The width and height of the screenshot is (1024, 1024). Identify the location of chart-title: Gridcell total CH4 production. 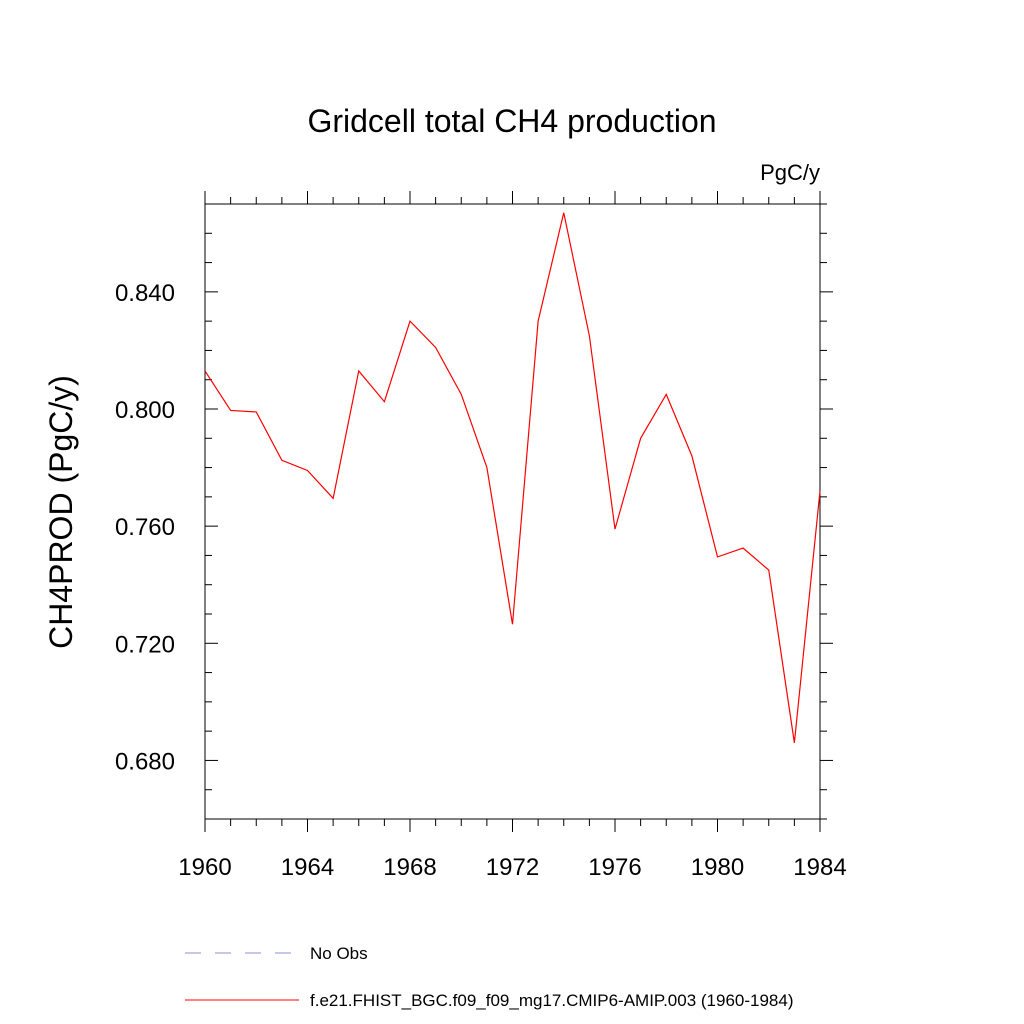
(511, 121).